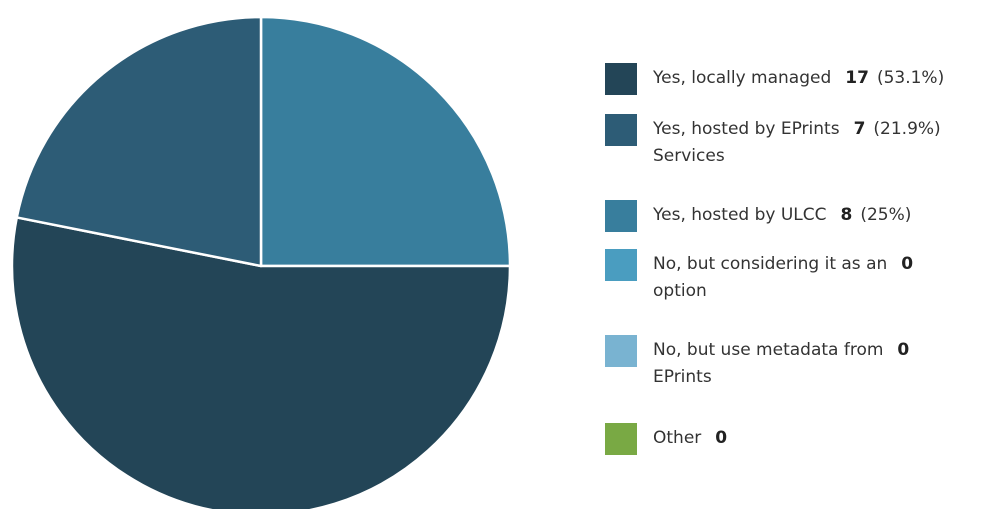 The height and width of the screenshot is (509, 989). I want to click on legend-count: 7, so click(859, 129).